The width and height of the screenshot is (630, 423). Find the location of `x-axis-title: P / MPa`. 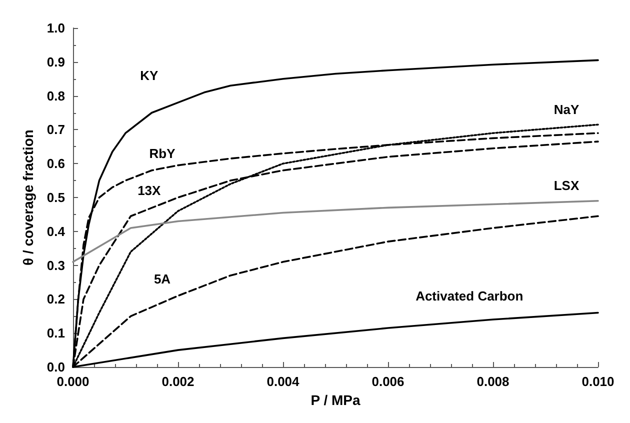

x-axis-title: P / MPa is located at coordinates (335, 400).